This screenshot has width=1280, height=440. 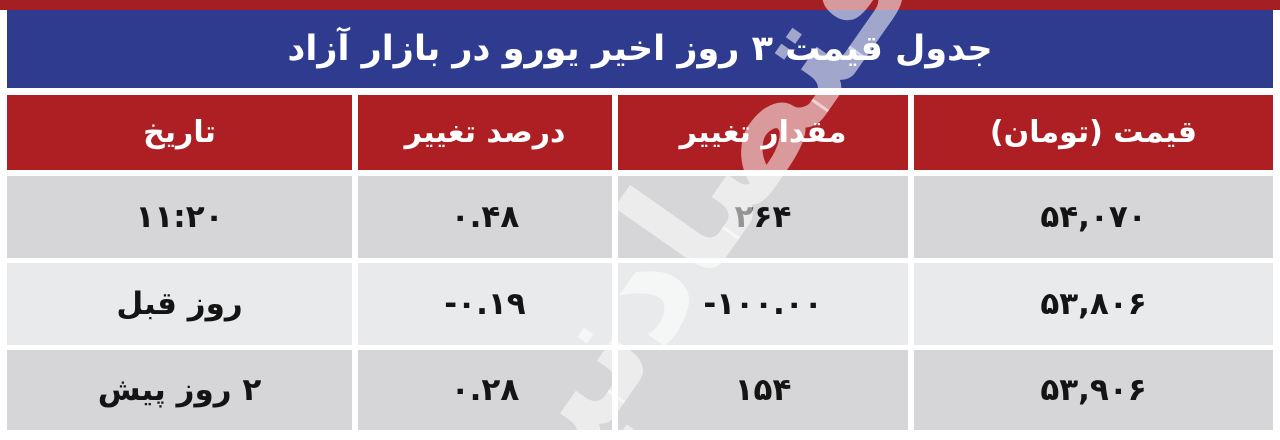 I want to click on cell-amount-change: ۱۵۴, so click(x=763, y=390).